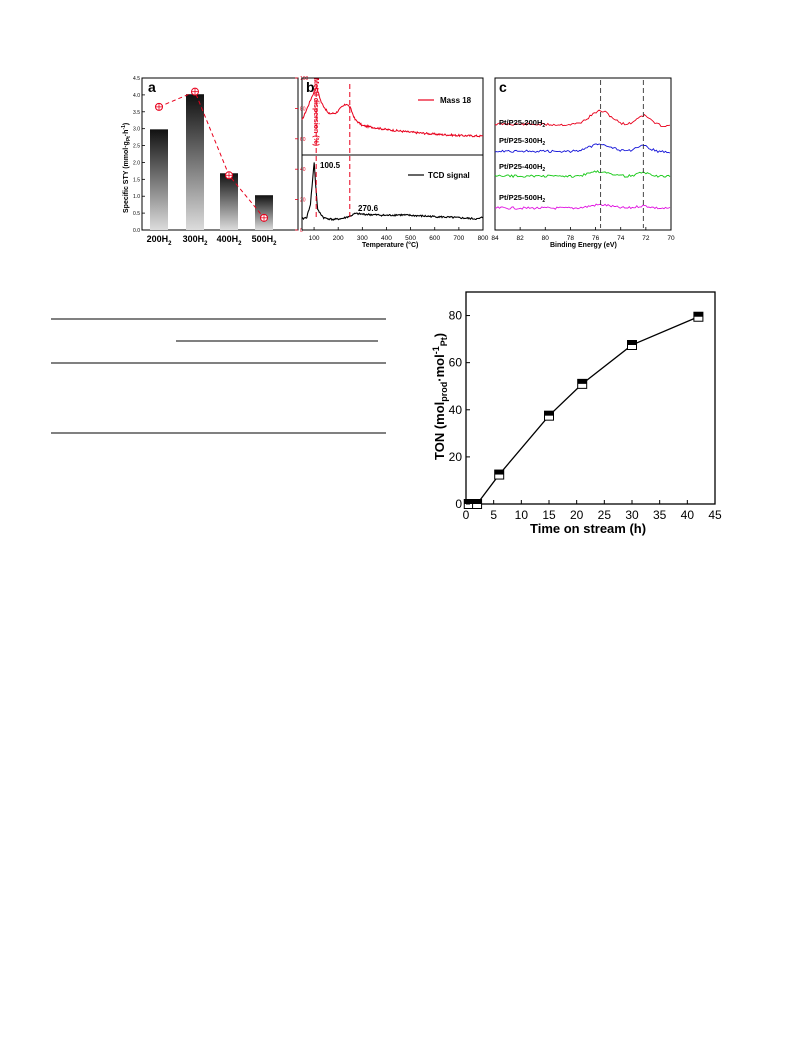 The height and width of the screenshot is (1057, 793). What do you see at coordinates (577, 515) in the screenshot?
I see `x-tick-label: 20` at bounding box center [577, 515].